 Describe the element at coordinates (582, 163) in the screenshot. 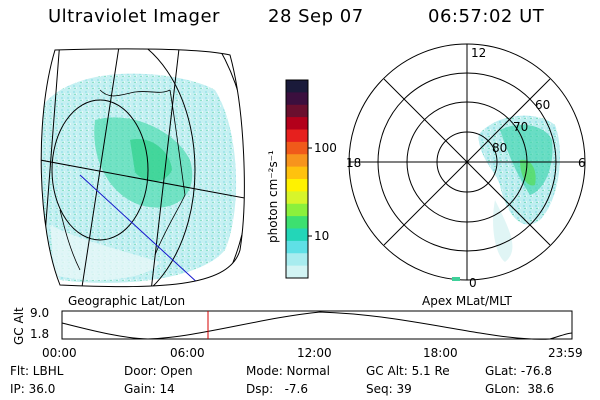

I see `mlt-label-right: 6` at that location.